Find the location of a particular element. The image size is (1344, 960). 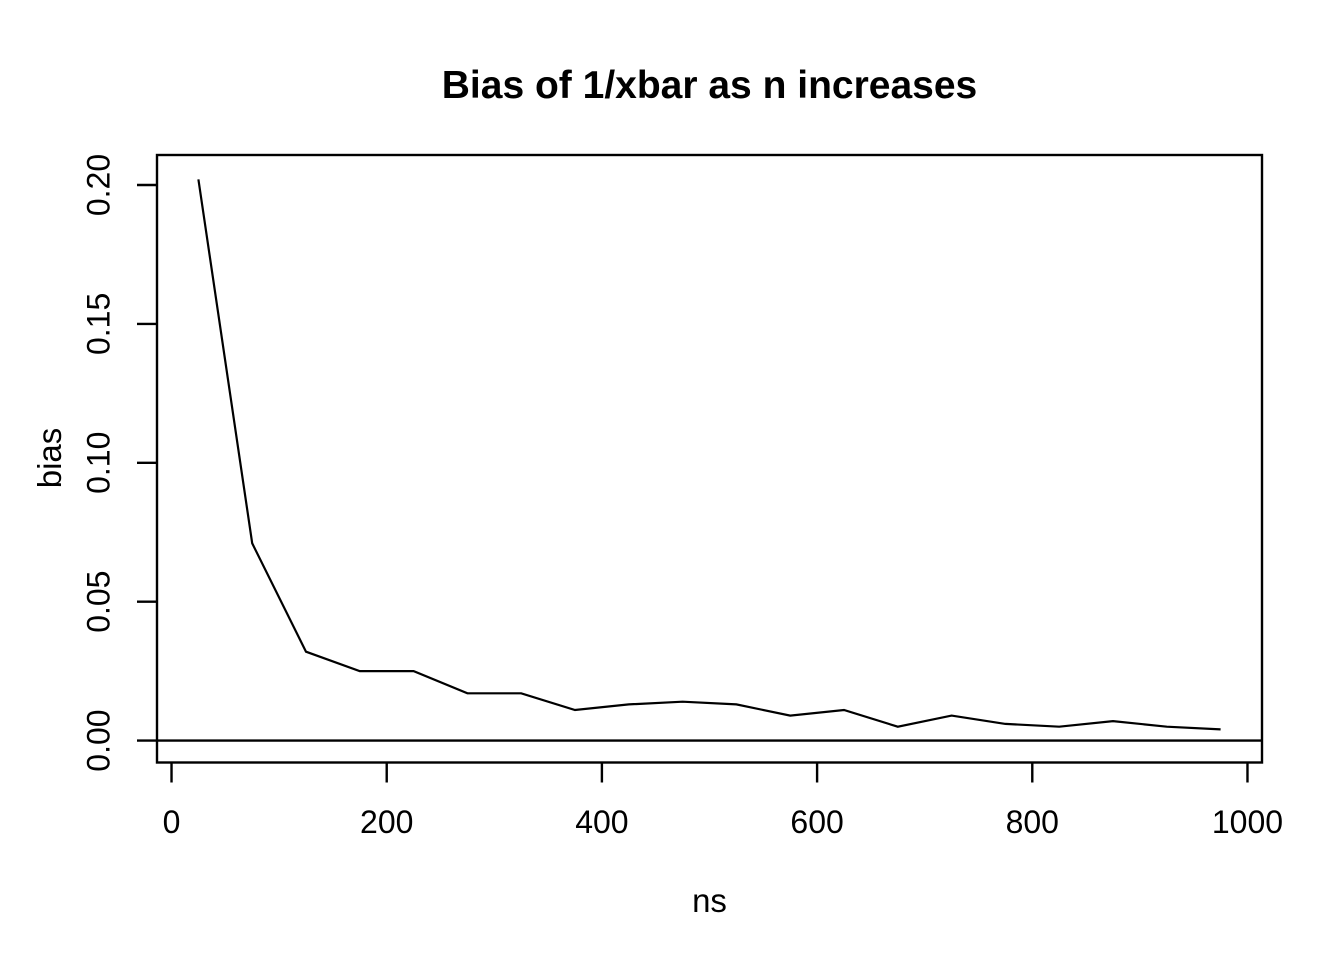

x-axis-tick-label: 1000 is located at coordinates (1247, 822).